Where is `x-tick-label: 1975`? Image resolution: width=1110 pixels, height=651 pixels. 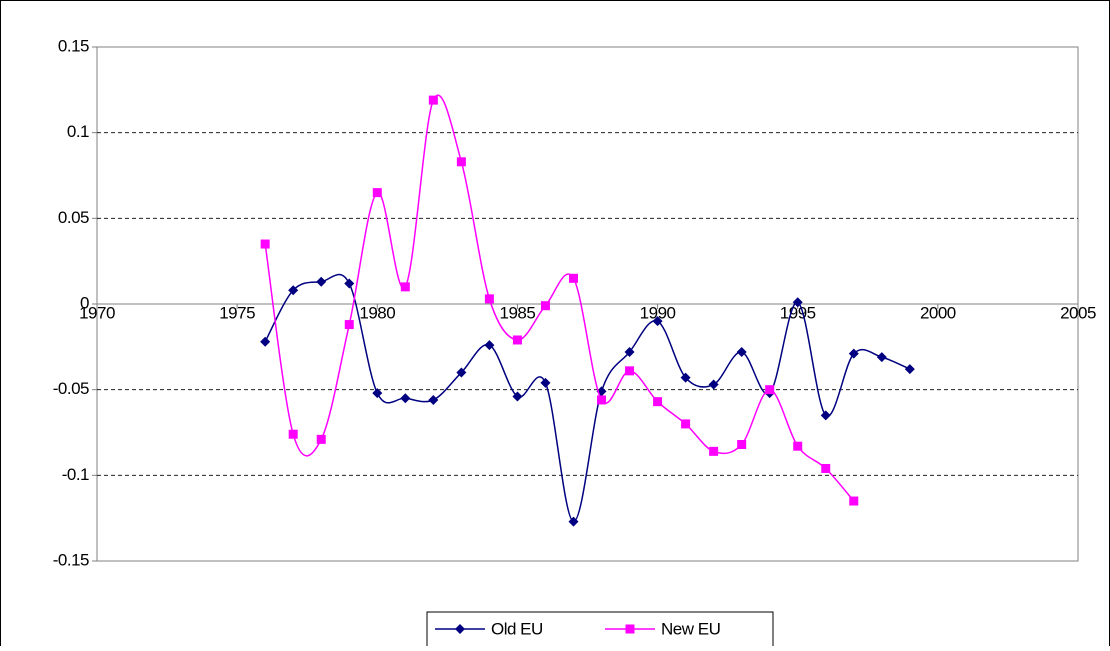 x-tick-label: 1975 is located at coordinates (237, 312).